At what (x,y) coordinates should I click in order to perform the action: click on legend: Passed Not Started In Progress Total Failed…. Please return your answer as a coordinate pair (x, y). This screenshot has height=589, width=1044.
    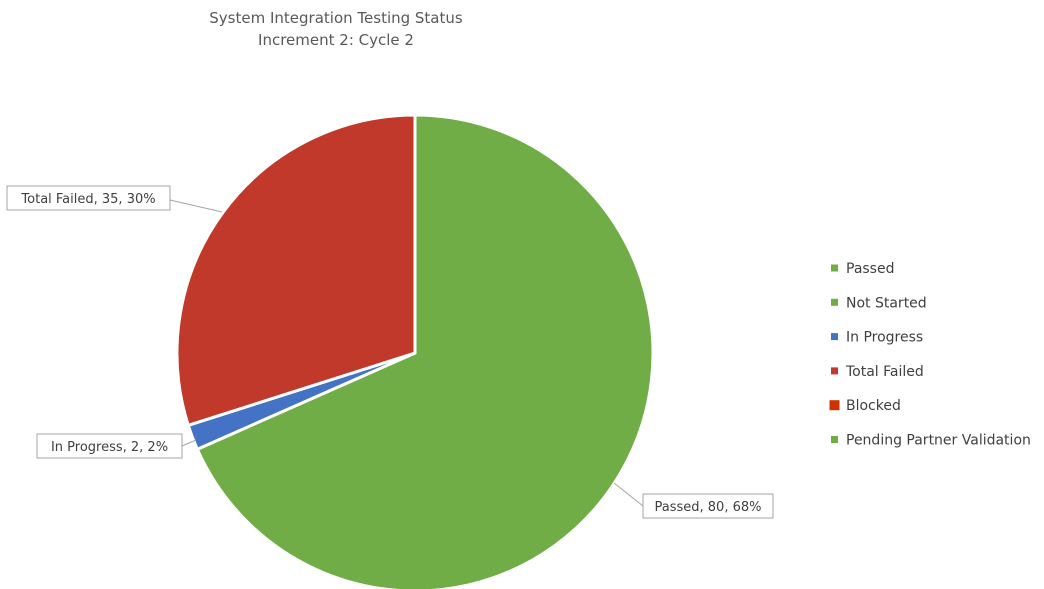
    Looking at the image, I should click on (930, 355).